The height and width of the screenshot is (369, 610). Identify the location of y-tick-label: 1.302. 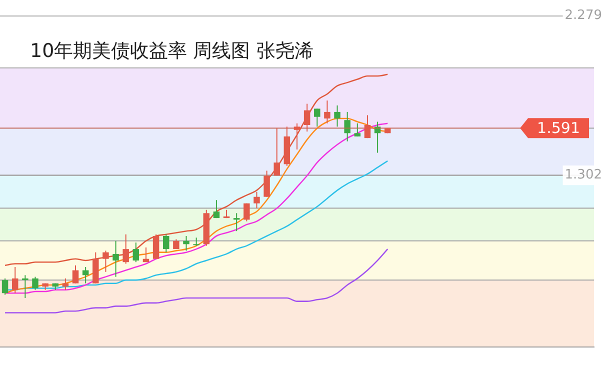
(583, 175).